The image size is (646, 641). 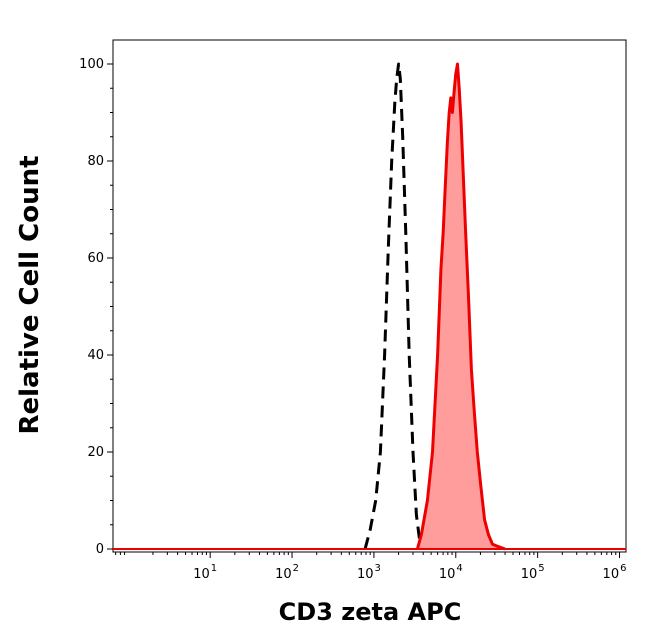 What do you see at coordinates (451, 572) in the screenshot?
I see `x-tick-label: 10⁴` at bounding box center [451, 572].